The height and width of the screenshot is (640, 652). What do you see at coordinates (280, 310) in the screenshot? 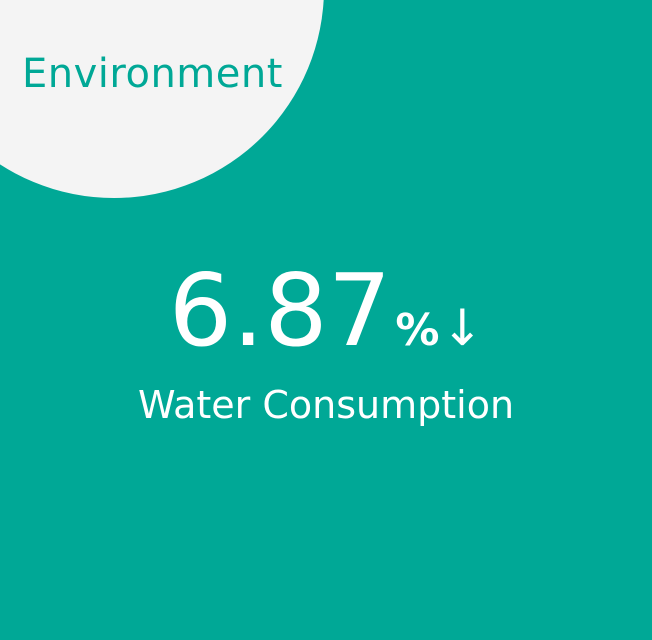
I see `stat-value: 6.87` at bounding box center [280, 310].